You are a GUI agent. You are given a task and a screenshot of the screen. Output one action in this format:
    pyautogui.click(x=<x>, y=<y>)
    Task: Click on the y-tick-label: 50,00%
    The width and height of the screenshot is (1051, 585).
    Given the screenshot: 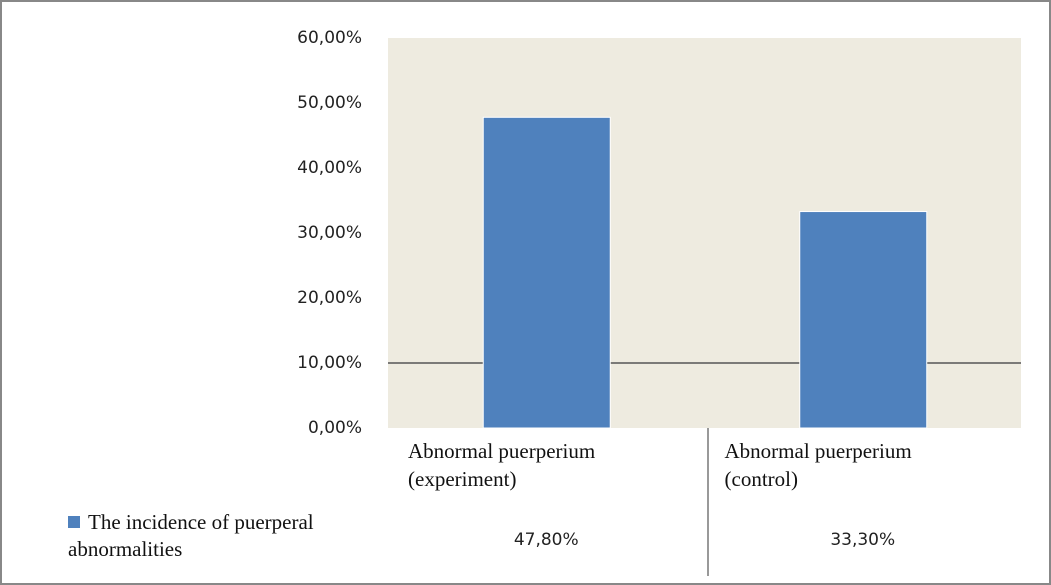 What is the action you would take?
    pyautogui.click(x=329, y=103)
    